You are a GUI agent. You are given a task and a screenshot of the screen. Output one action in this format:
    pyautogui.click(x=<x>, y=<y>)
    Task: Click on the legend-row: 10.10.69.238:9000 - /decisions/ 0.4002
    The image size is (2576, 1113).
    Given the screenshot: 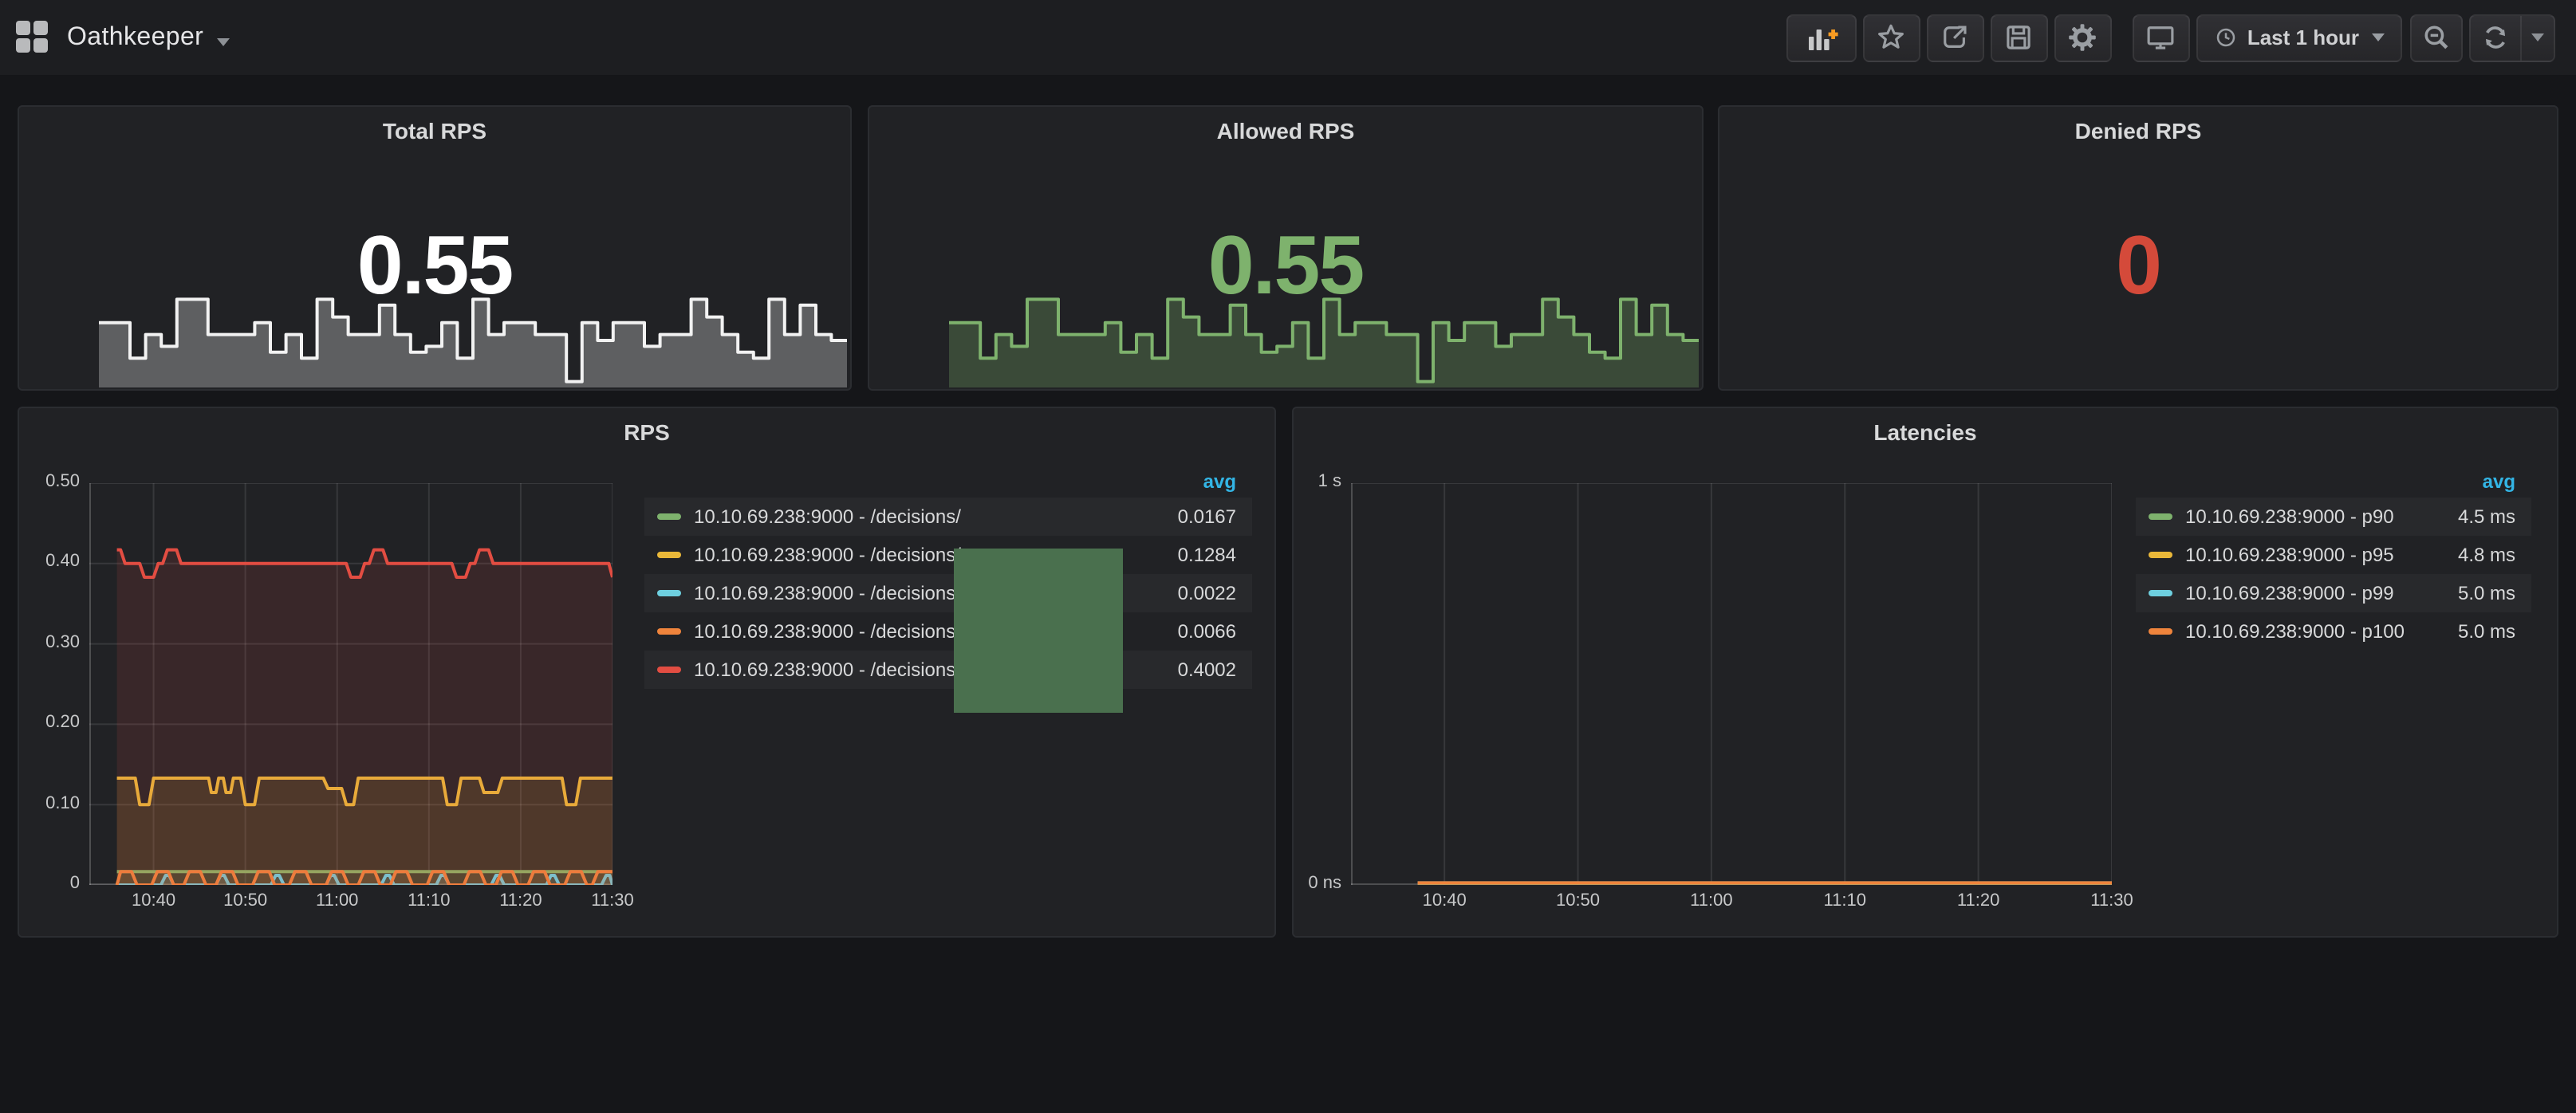 What is the action you would take?
    pyautogui.click(x=948, y=670)
    